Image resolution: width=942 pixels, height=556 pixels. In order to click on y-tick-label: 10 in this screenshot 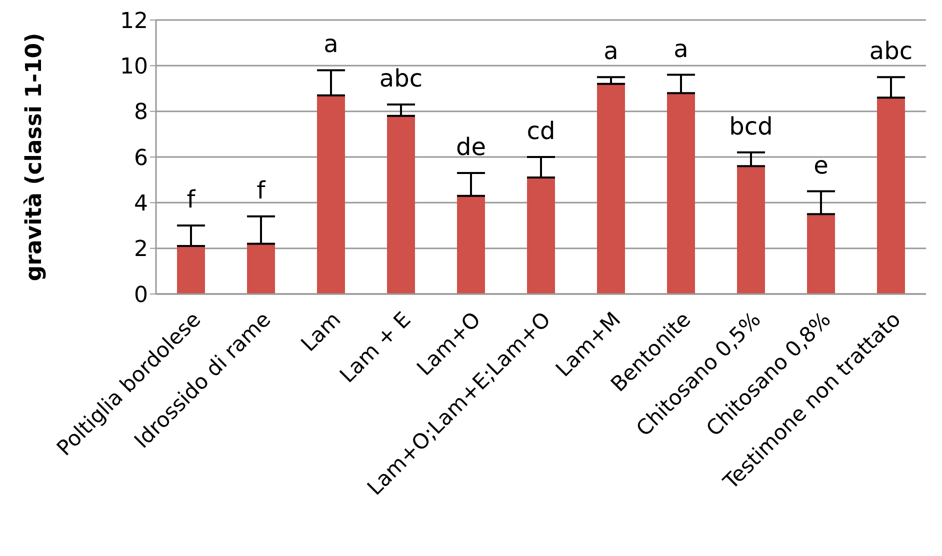, I will do `click(134, 67)`.